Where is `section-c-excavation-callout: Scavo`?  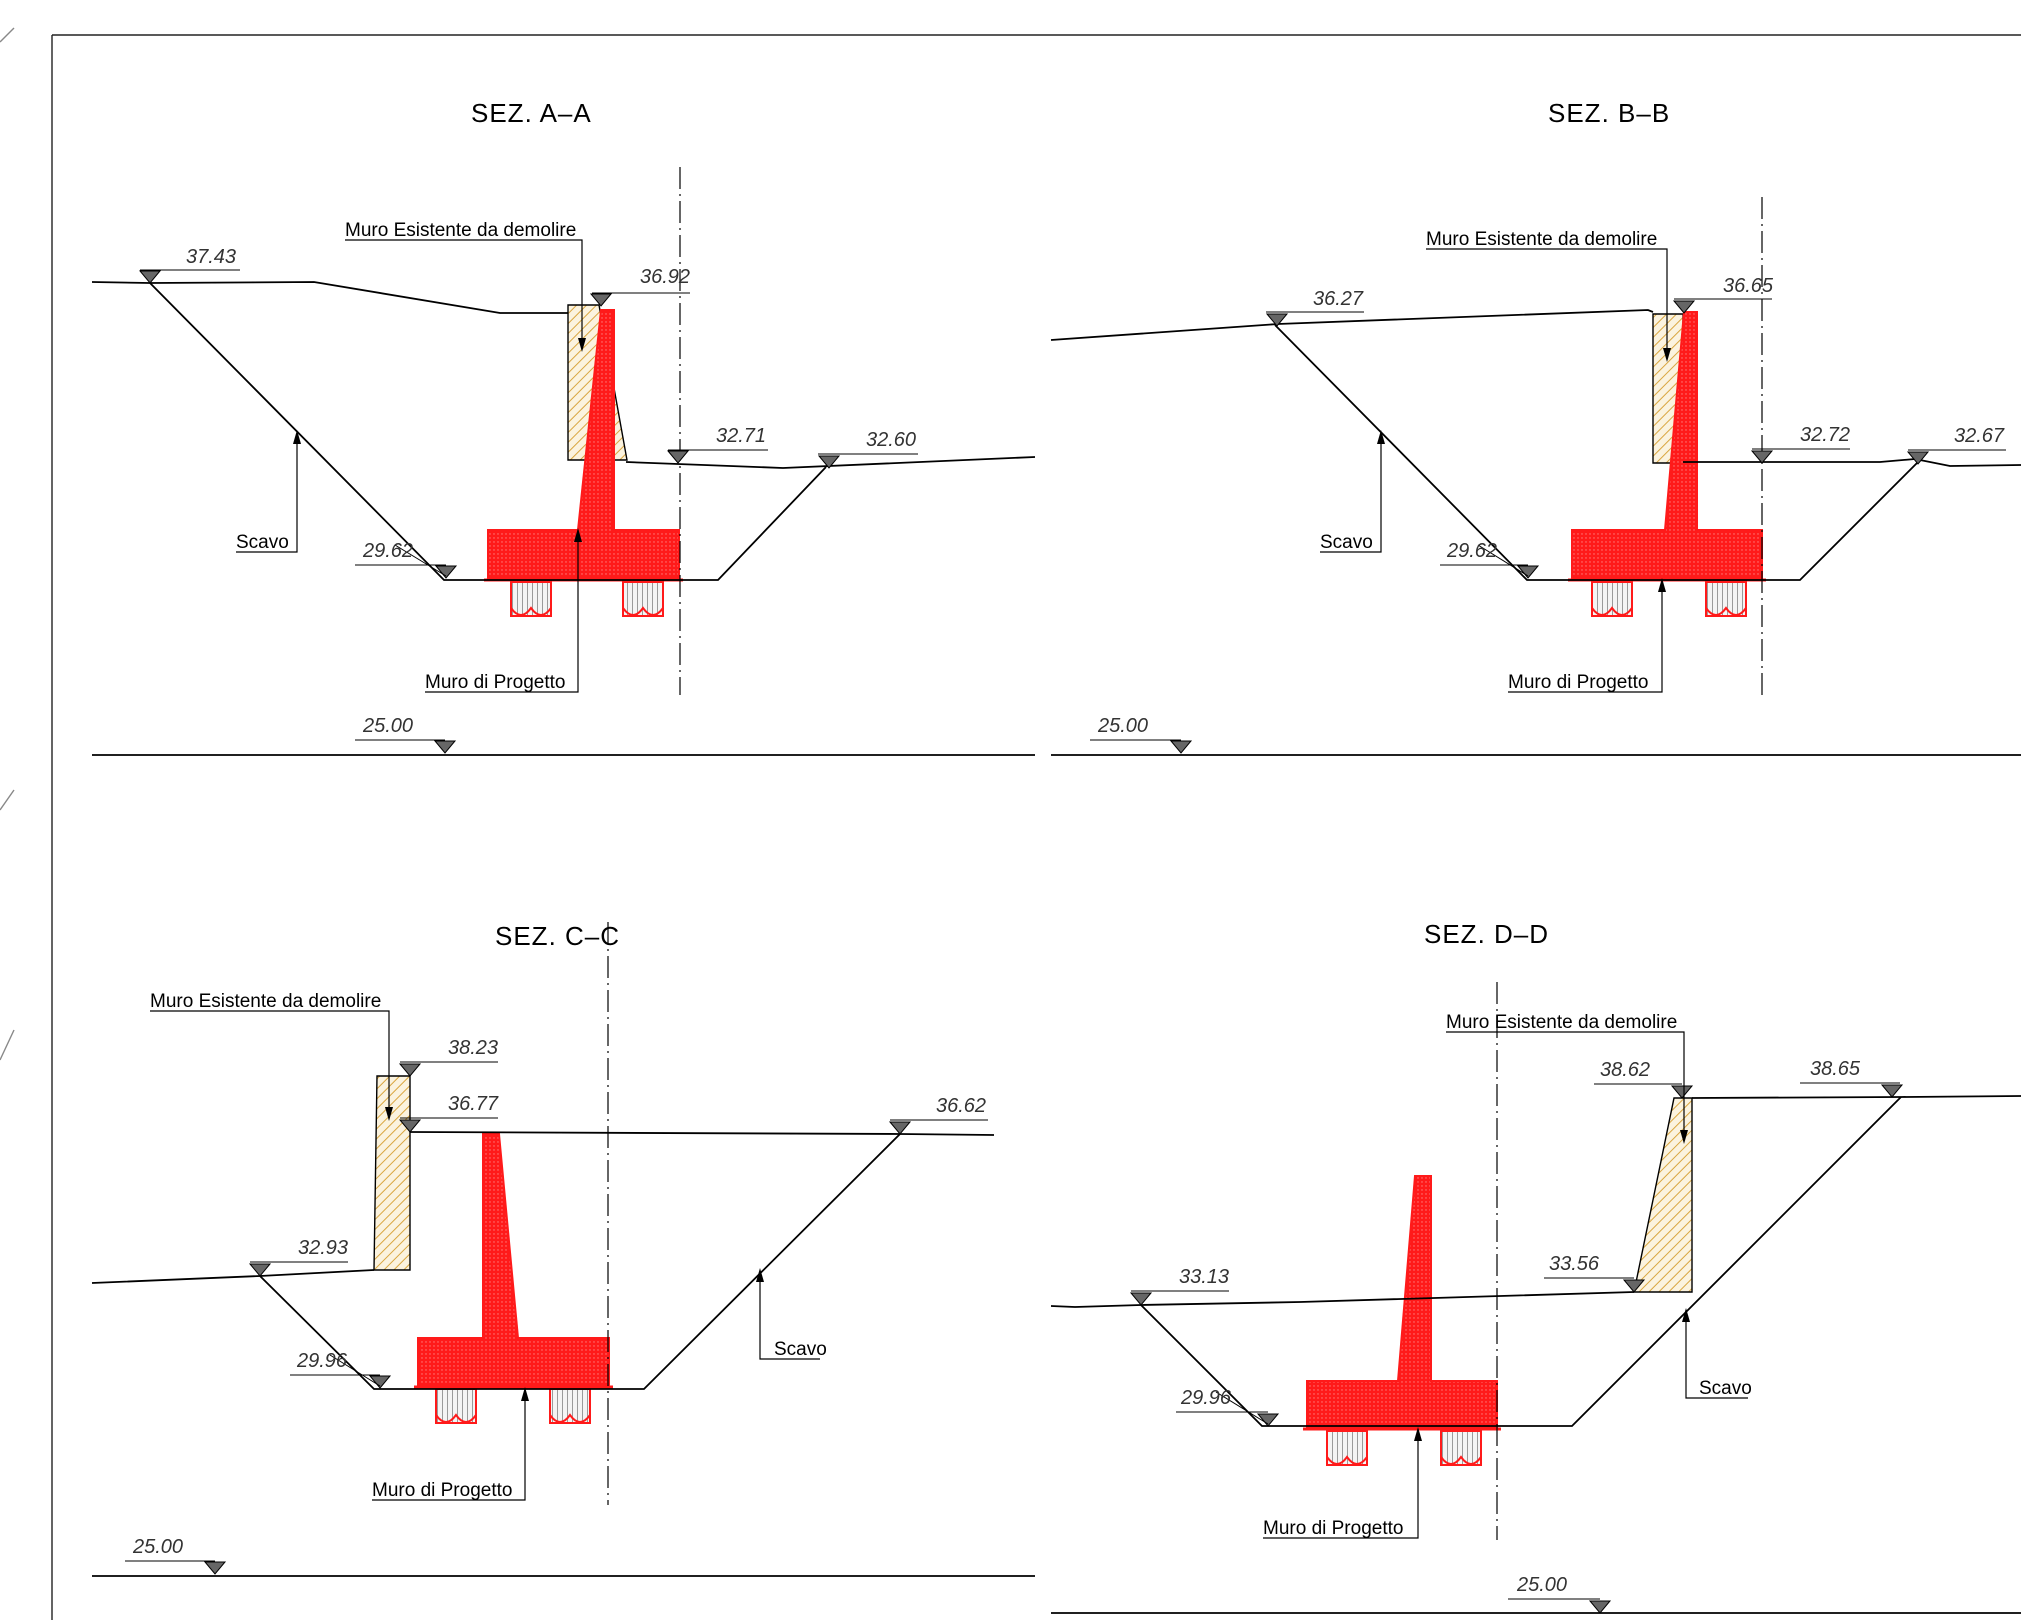 section-c-excavation-callout: Scavo is located at coordinates (791, 1314).